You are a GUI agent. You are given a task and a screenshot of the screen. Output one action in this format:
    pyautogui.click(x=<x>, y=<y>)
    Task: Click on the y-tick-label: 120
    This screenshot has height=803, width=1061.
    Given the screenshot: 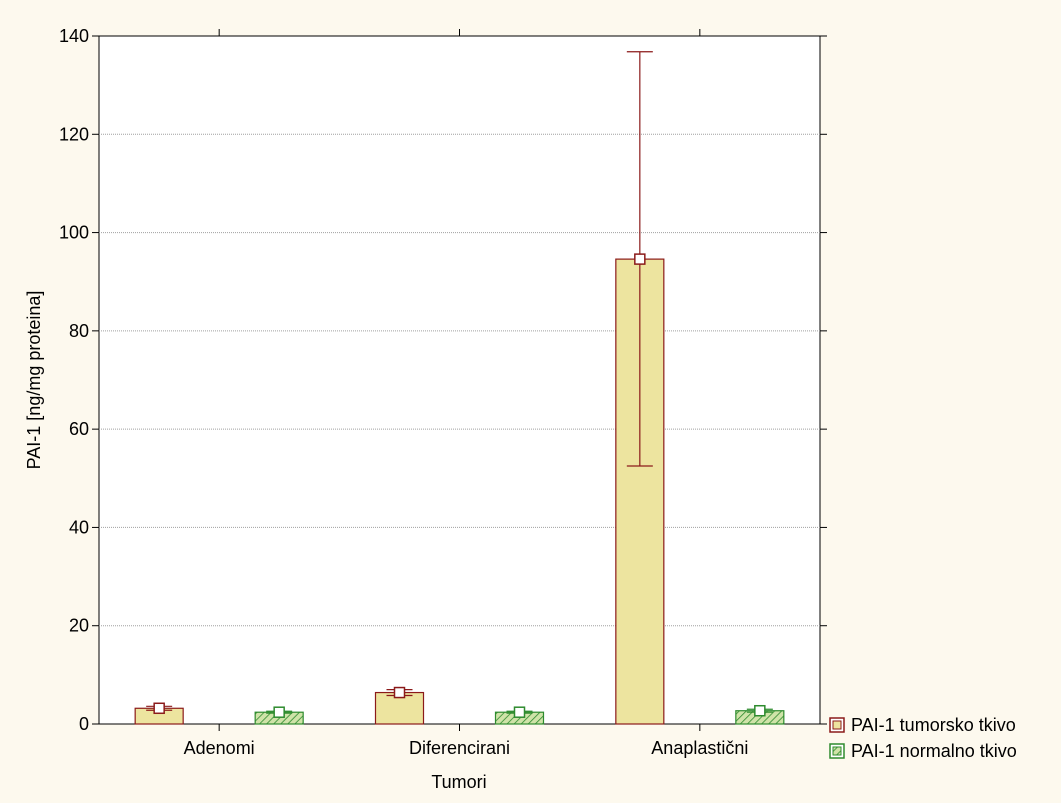 What is the action you would take?
    pyautogui.click(x=74, y=134)
    